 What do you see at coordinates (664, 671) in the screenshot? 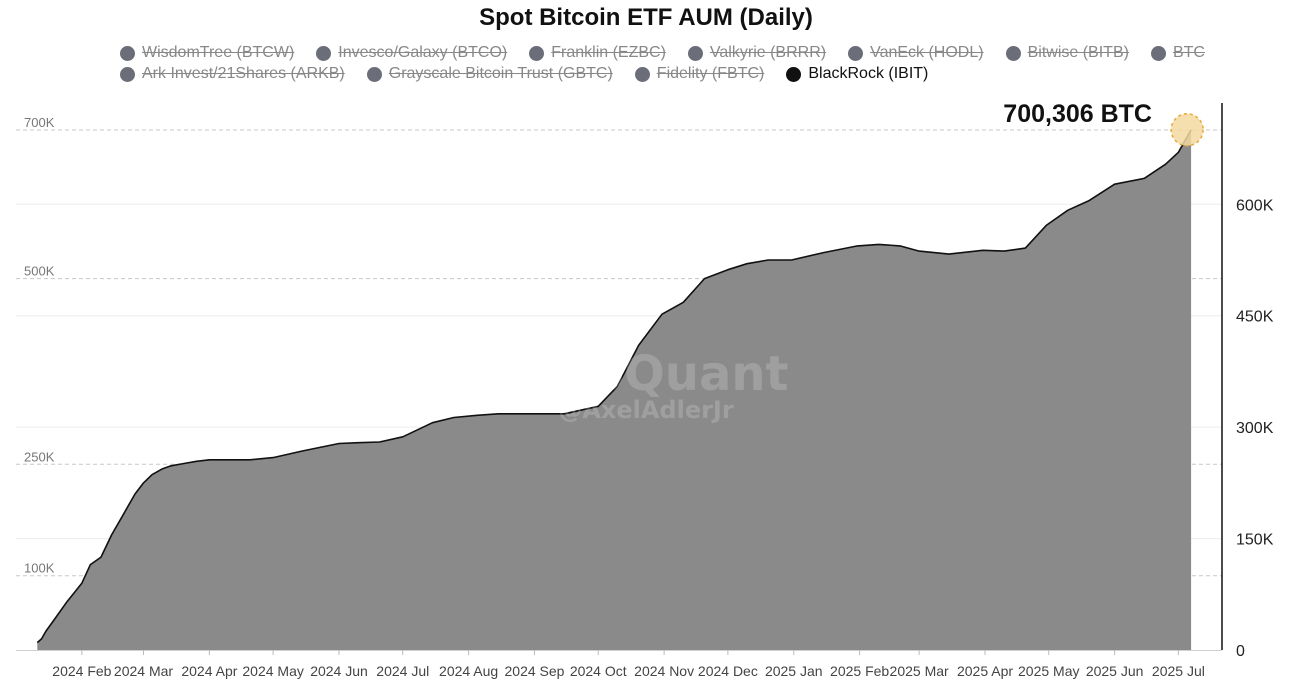
I see `x-tick-label: 2024 Nov` at bounding box center [664, 671].